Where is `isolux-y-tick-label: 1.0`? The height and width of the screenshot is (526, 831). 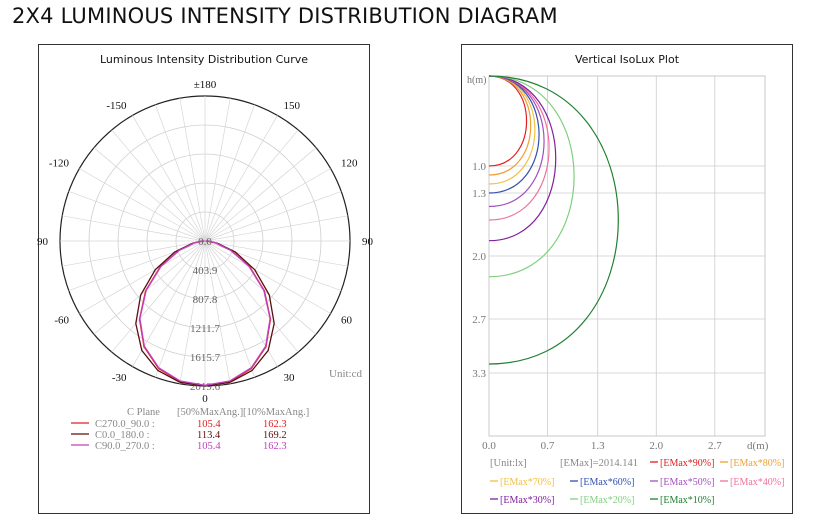 isolux-y-tick-label: 1.0 is located at coordinates (479, 167).